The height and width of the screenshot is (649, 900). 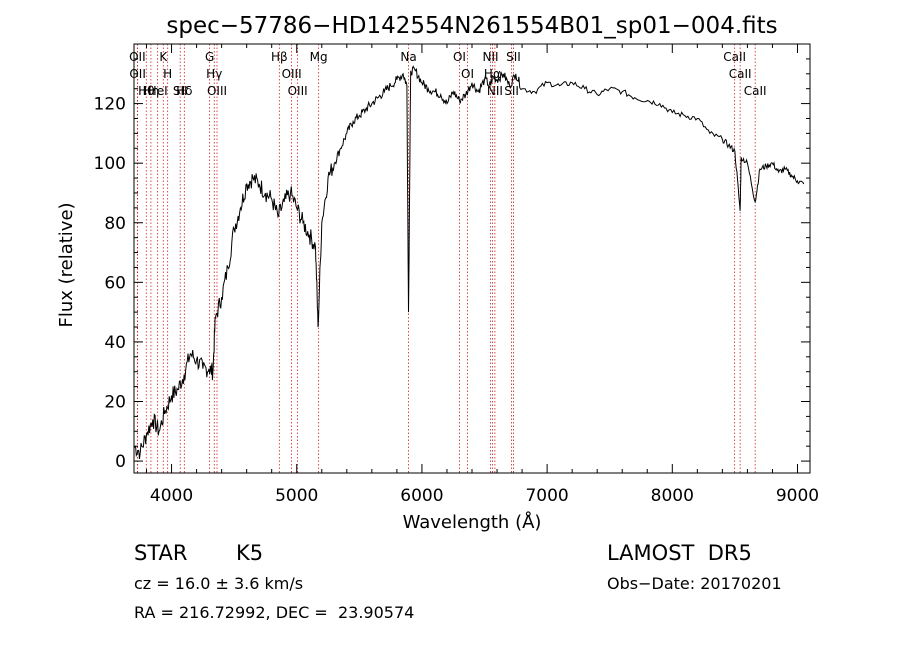 What do you see at coordinates (214, 74) in the screenshot?
I see `spectral-line-label: Hγ` at bounding box center [214, 74].